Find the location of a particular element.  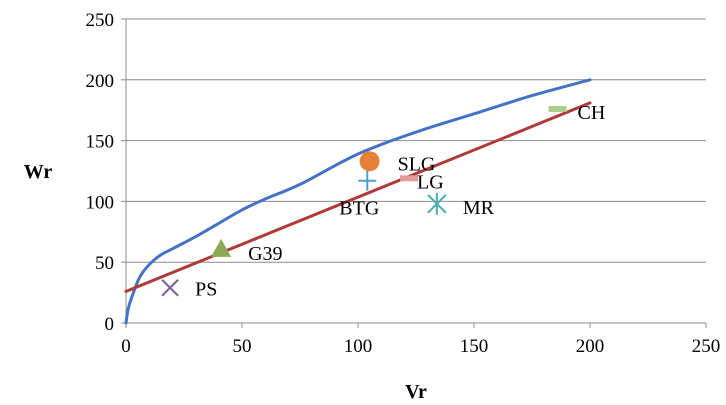

point-label-btg: BTG is located at coordinates (359, 209).